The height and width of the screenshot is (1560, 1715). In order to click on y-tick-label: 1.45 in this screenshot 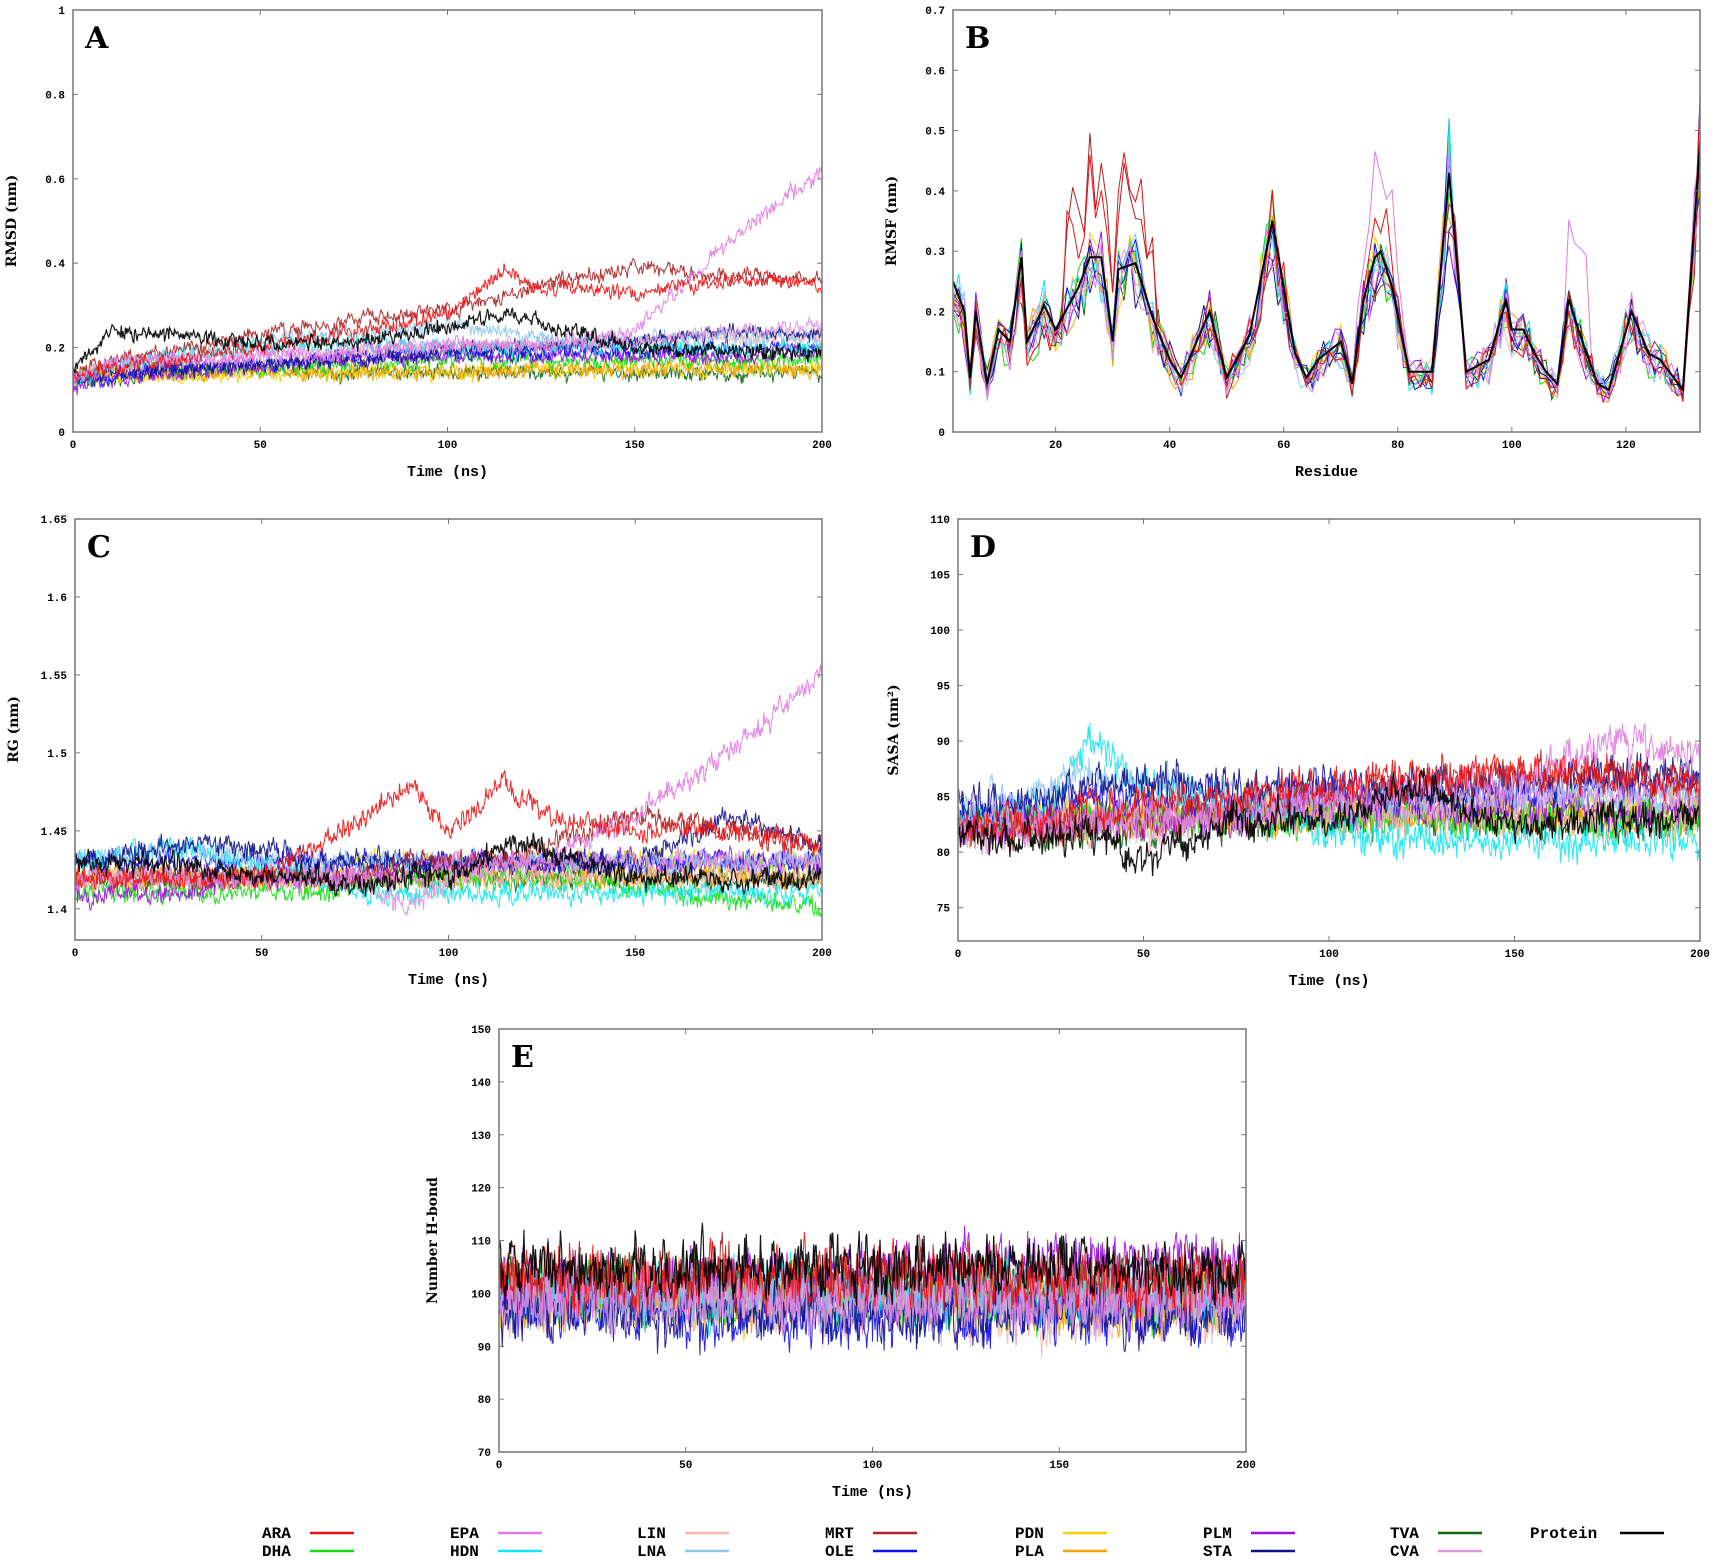, I will do `click(54, 833)`.